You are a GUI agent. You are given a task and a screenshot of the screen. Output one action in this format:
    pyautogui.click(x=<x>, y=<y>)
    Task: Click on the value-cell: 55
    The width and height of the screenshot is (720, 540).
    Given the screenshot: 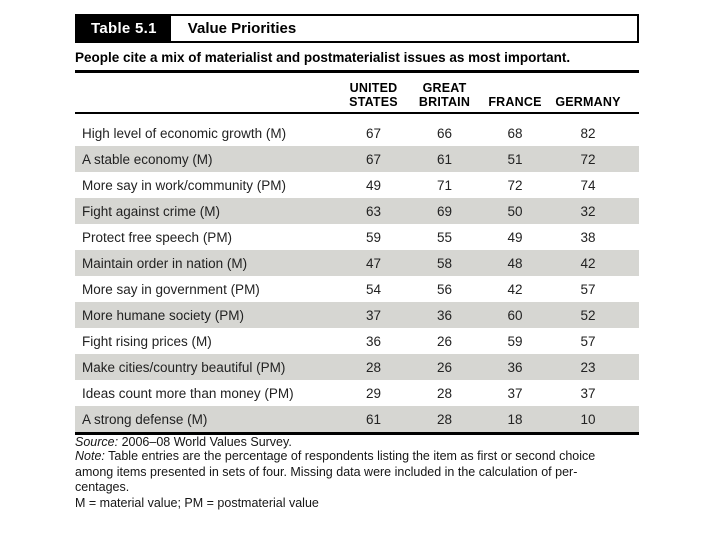 What is the action you would take?
    pyautogui.click(x=444, y=237)
    